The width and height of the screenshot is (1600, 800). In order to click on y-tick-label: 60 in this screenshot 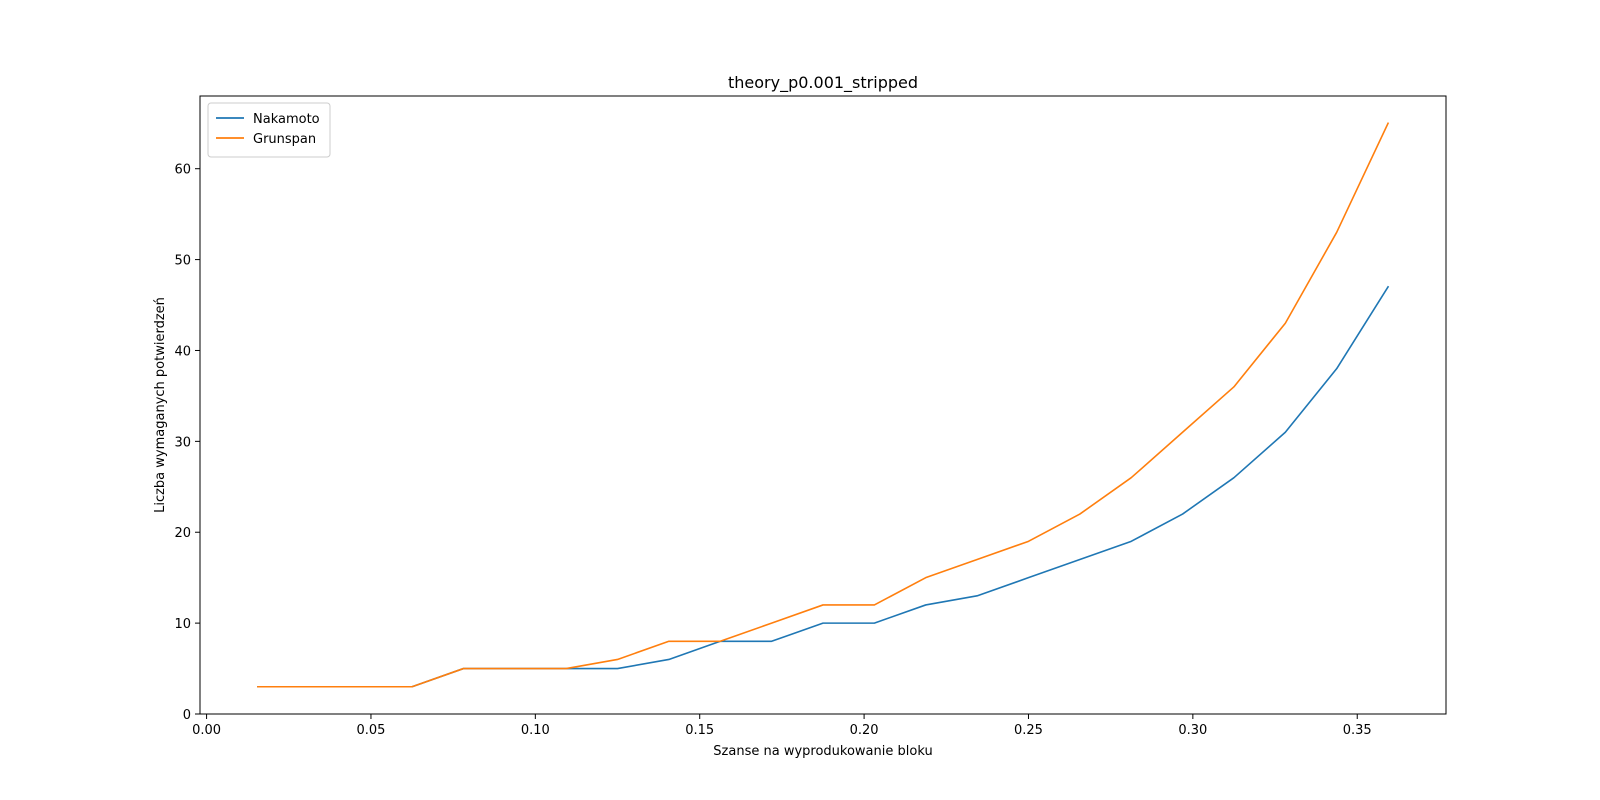, I will do `click(182, 170)`.